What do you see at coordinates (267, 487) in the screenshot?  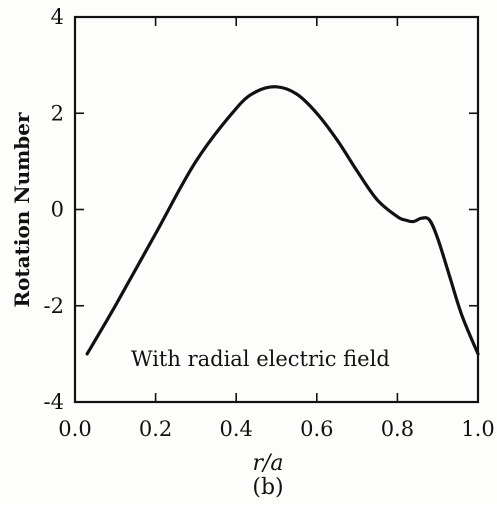 I see `panel-label: (b)` at bounding box center [267, 487].